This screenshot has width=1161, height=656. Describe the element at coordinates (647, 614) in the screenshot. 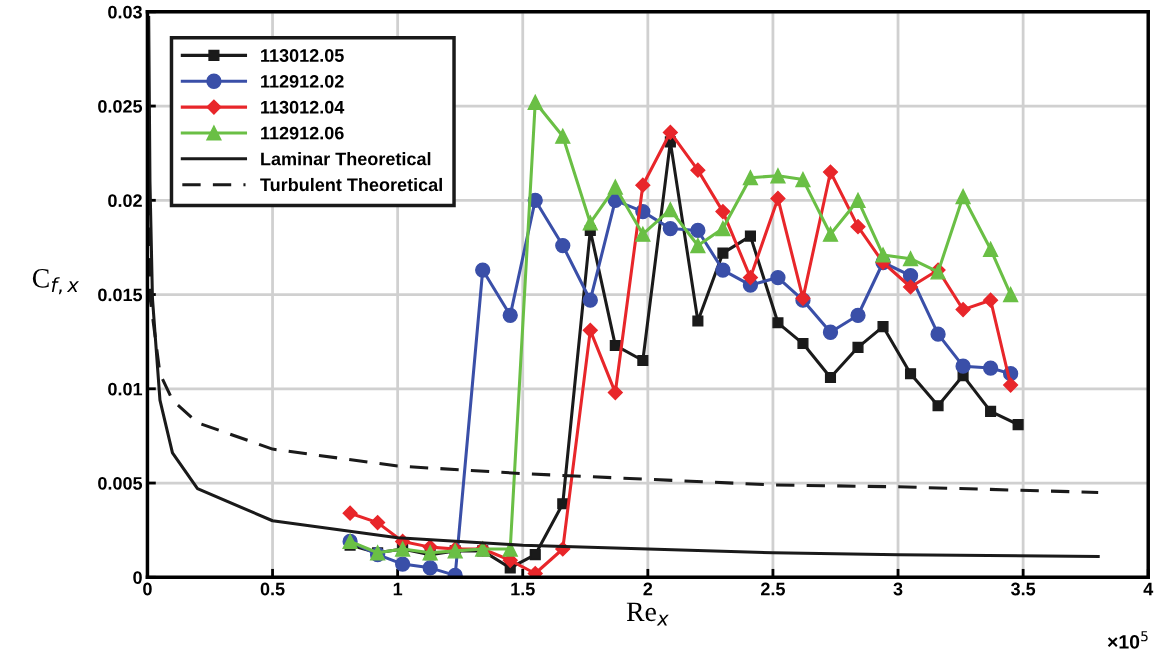

I see `x-axis-title: Re$_{x}$` at that location.